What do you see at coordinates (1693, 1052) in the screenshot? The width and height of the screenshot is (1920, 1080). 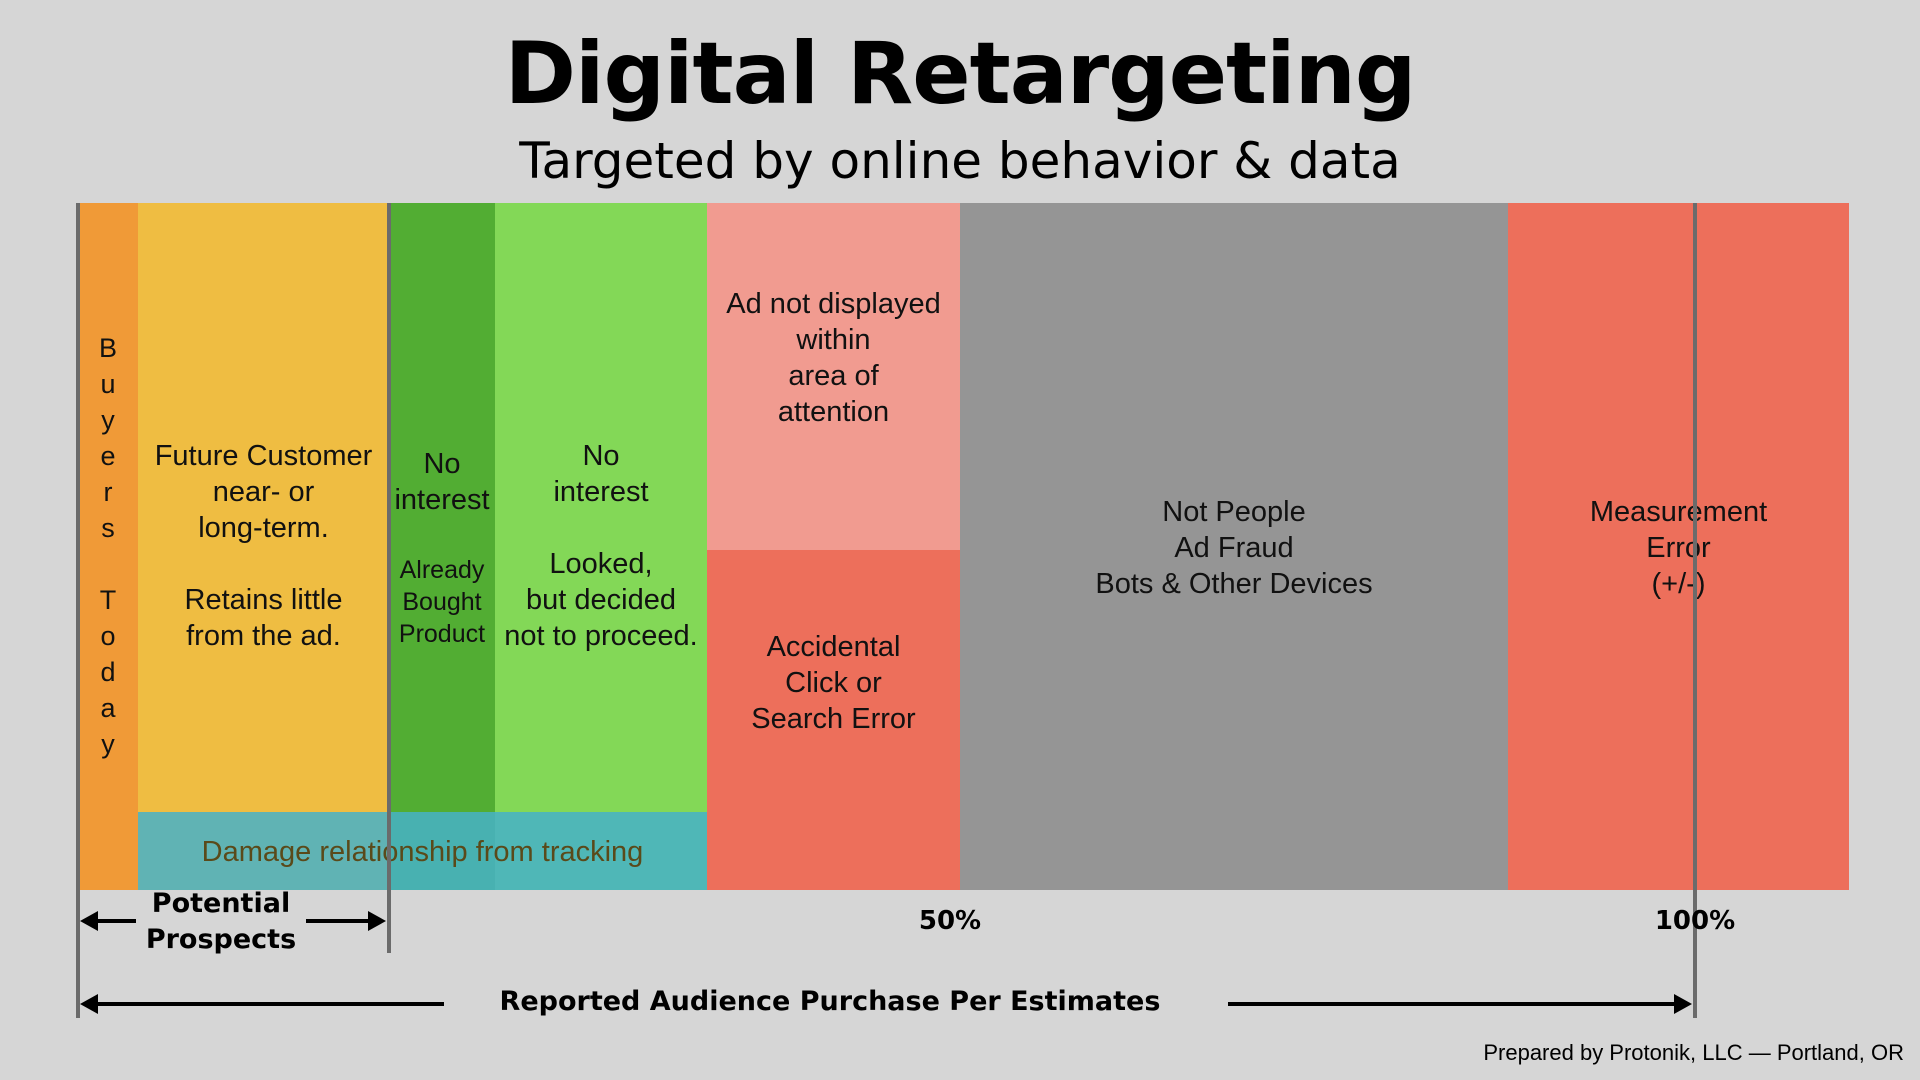 I see `credit-text: Prepared by Protonik, LLC — Portland, OR` at bounding box center [1693, 1052].